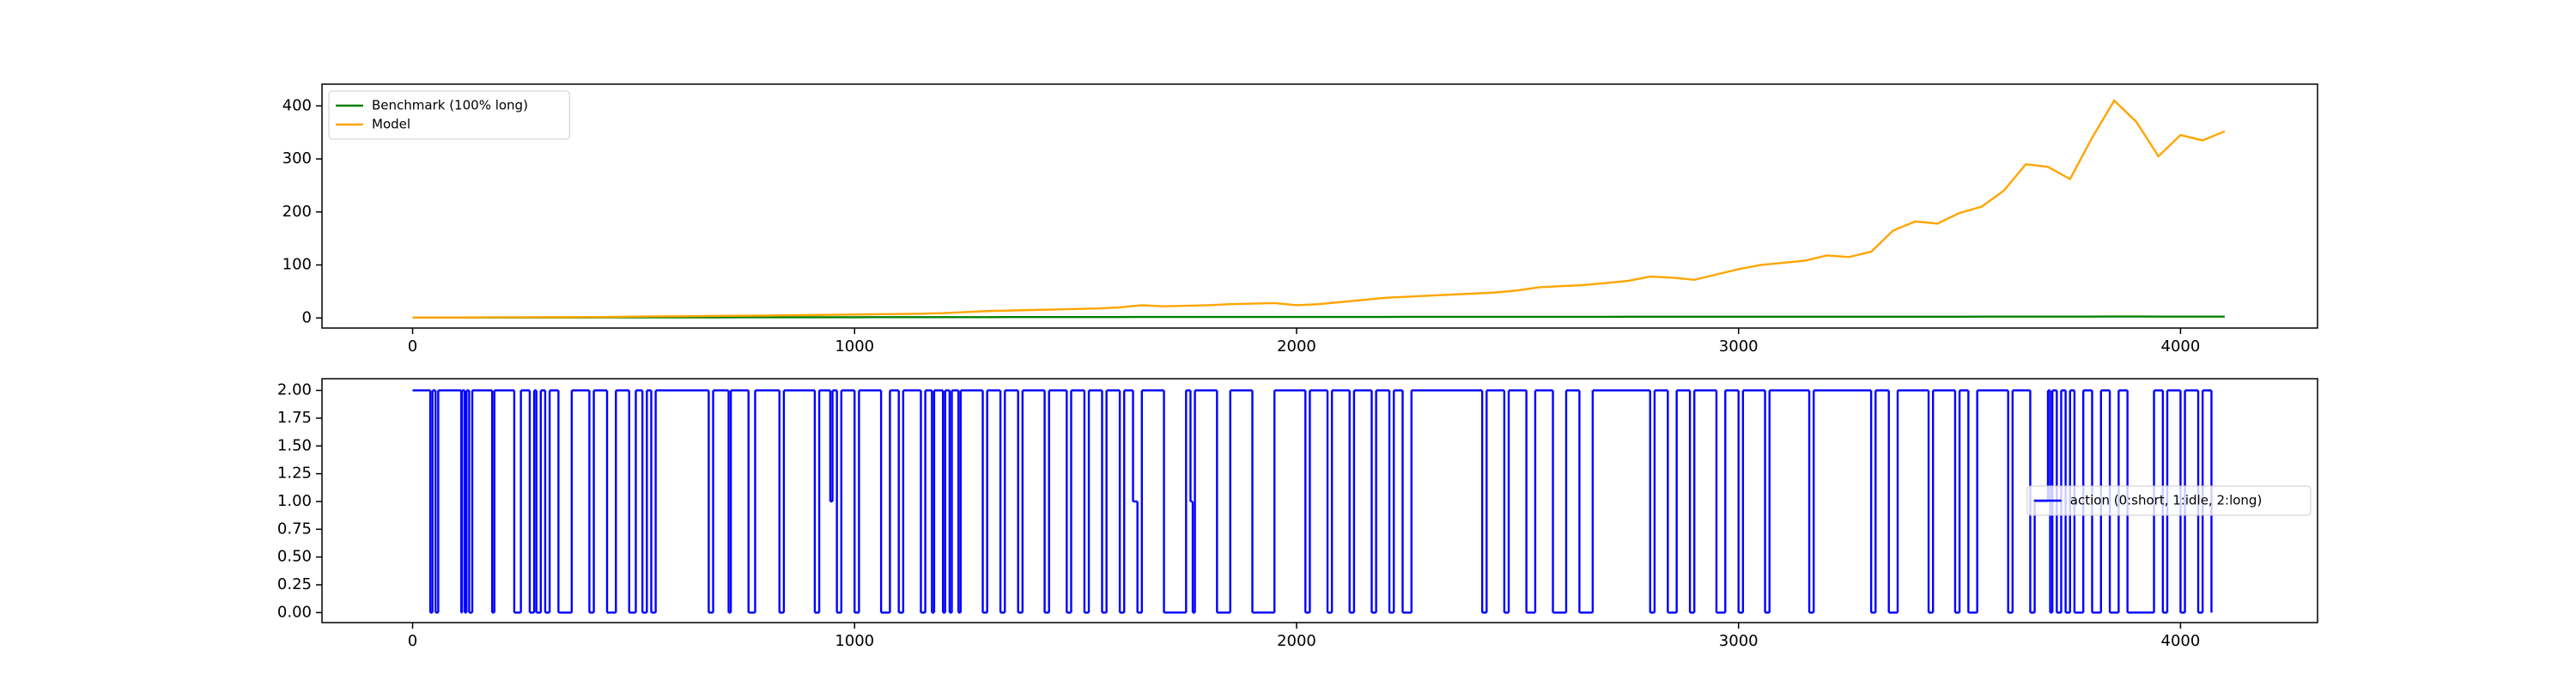 This screenshot has width=2576, height=687. What do you see at coordinates (294, 418) in the screenshot?
I see `y-tick-label: 1.75` at bounding box center [294, 418].